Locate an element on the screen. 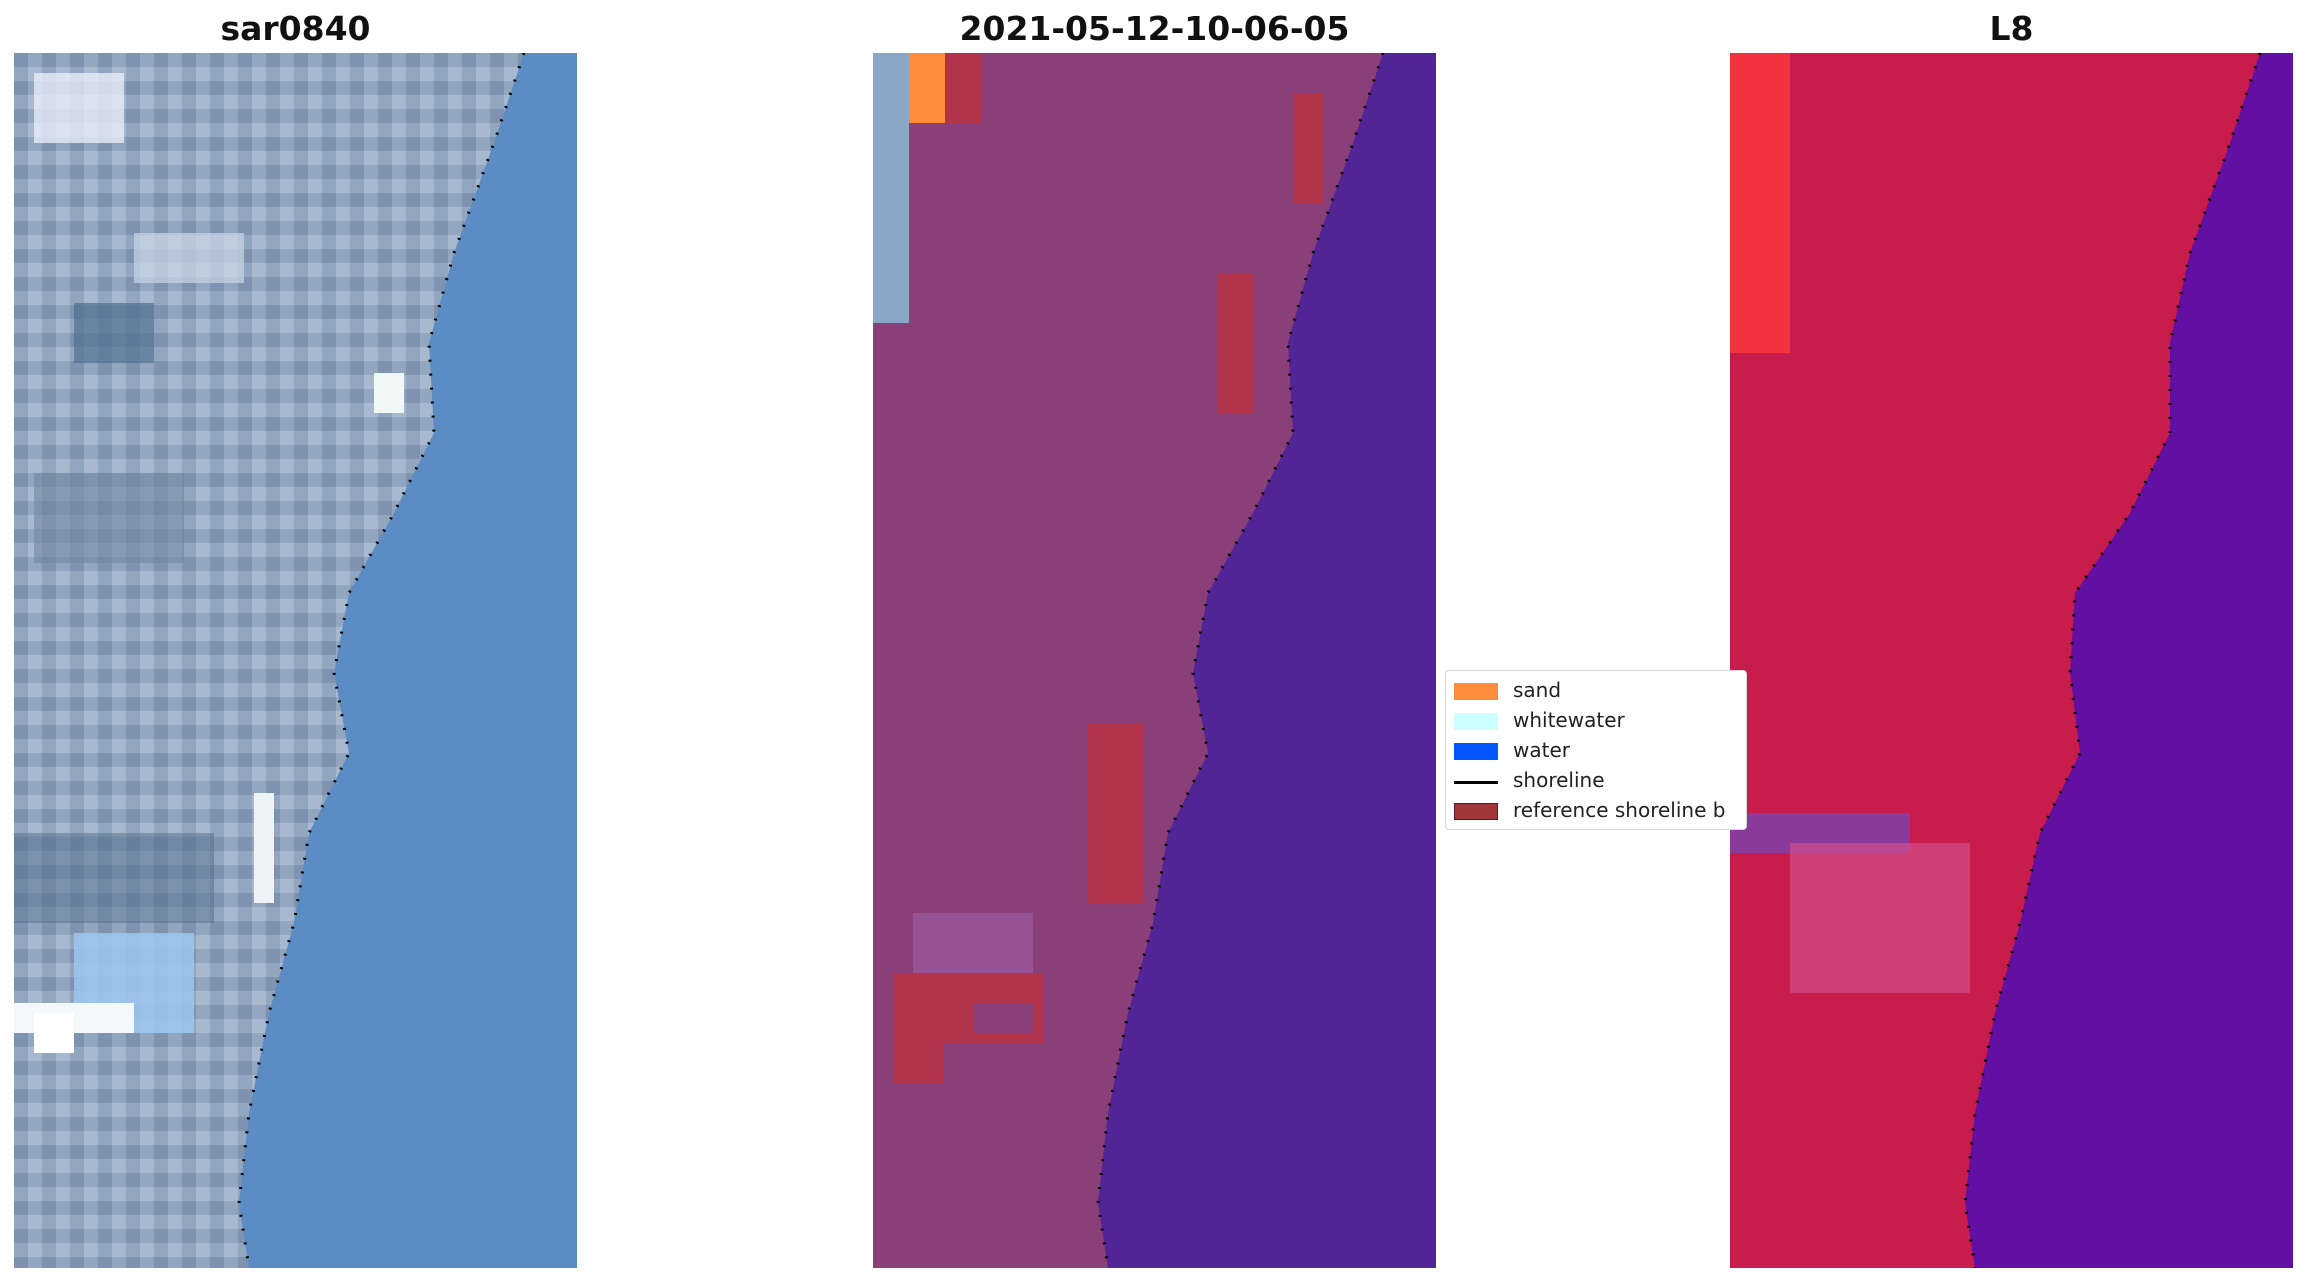  legend-item-shoreline: shoreline is located at coordinates (1596, 782).